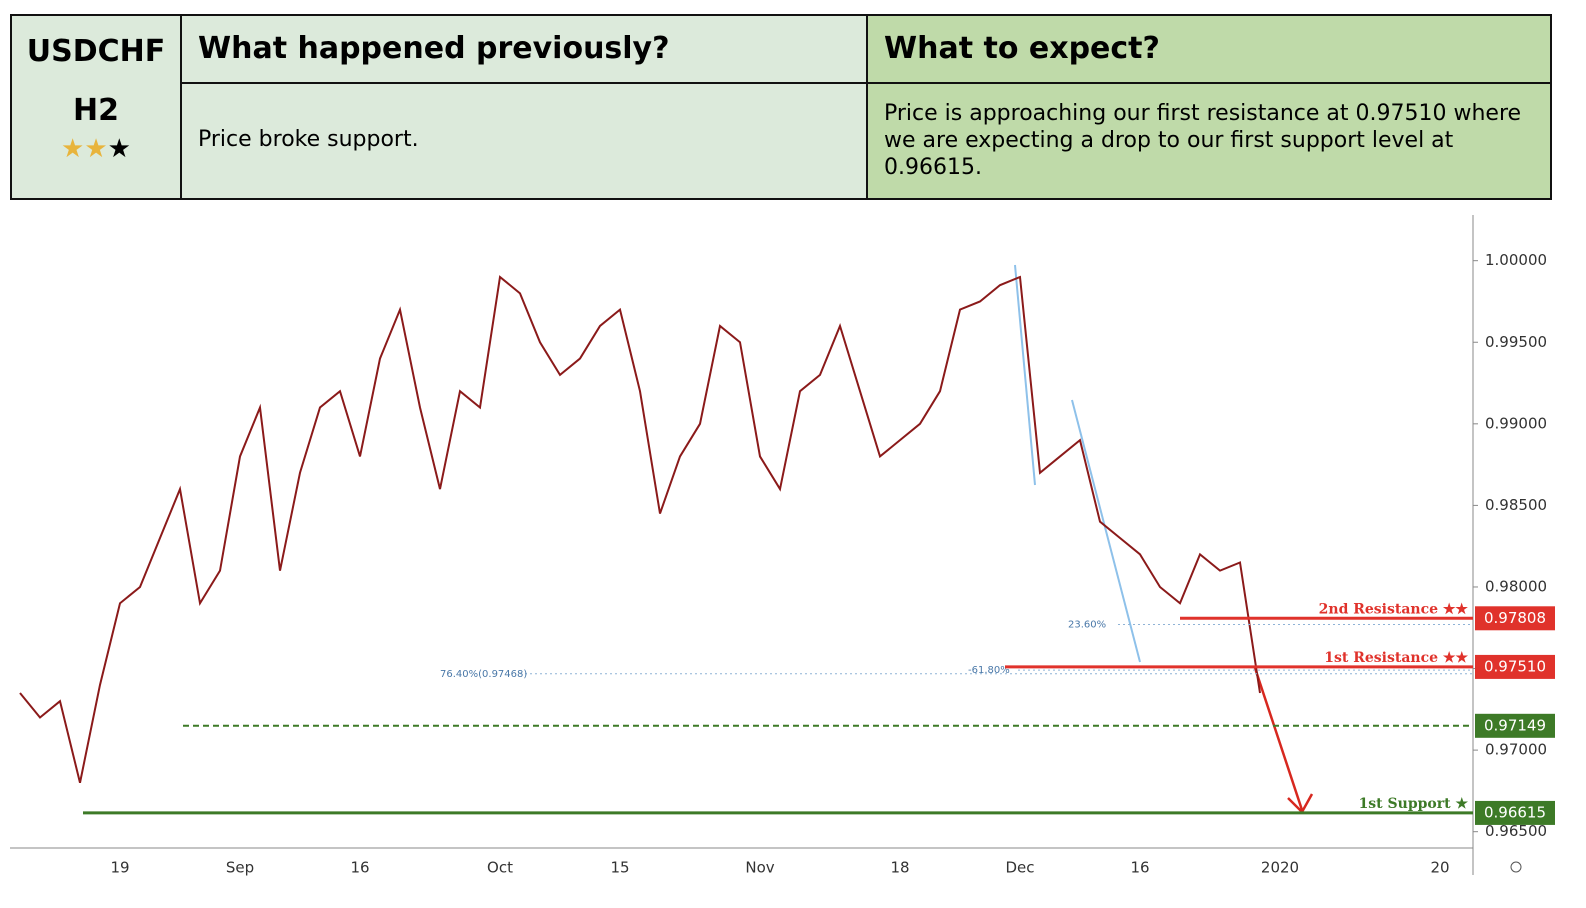 This screenshot has width=1586, height=908. Describe the element at coordinates (1396, 658) in the screenshot. I see `level-name: 1st Resistance ★★` at that location.